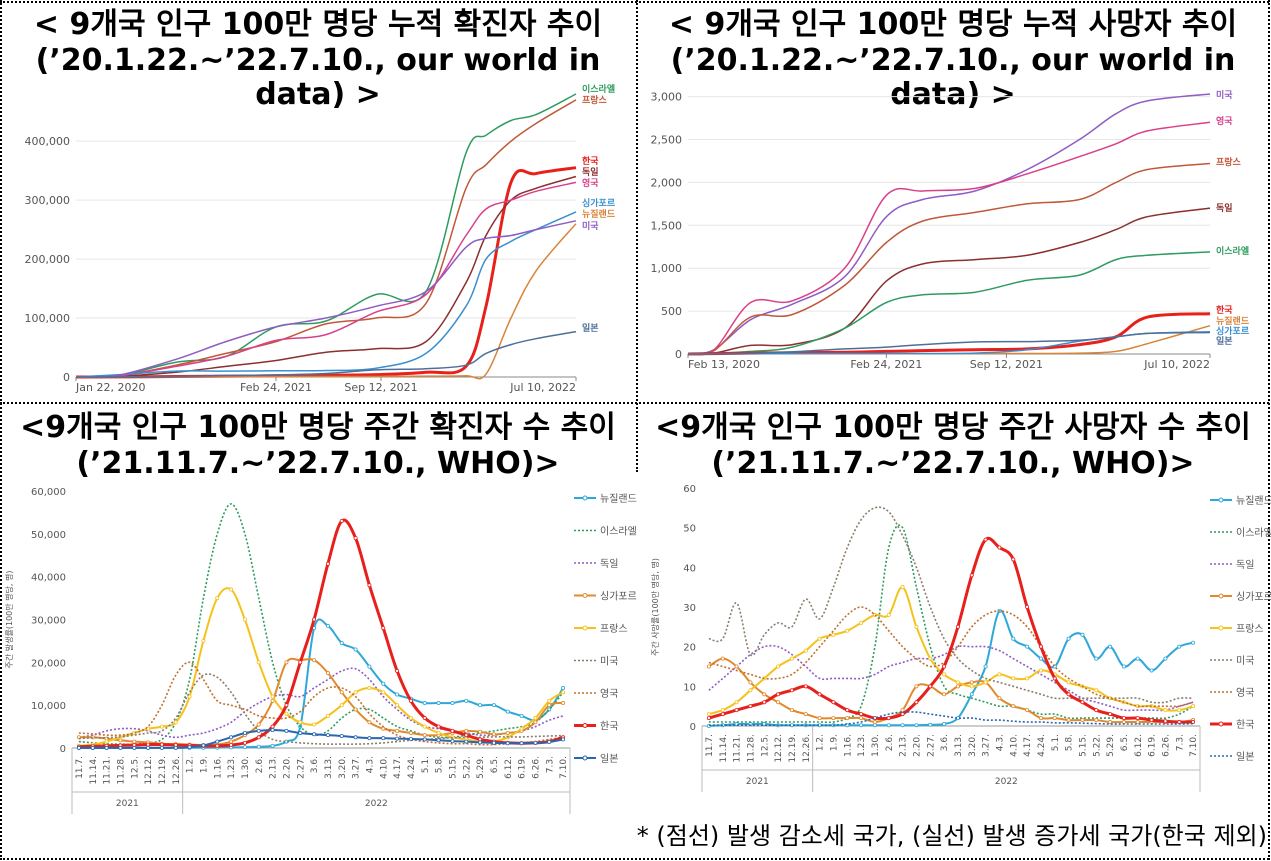  Describe the element at coordinates (301, 767) in the screenshot. I see `x-tick-label: 2.27.` at that location.